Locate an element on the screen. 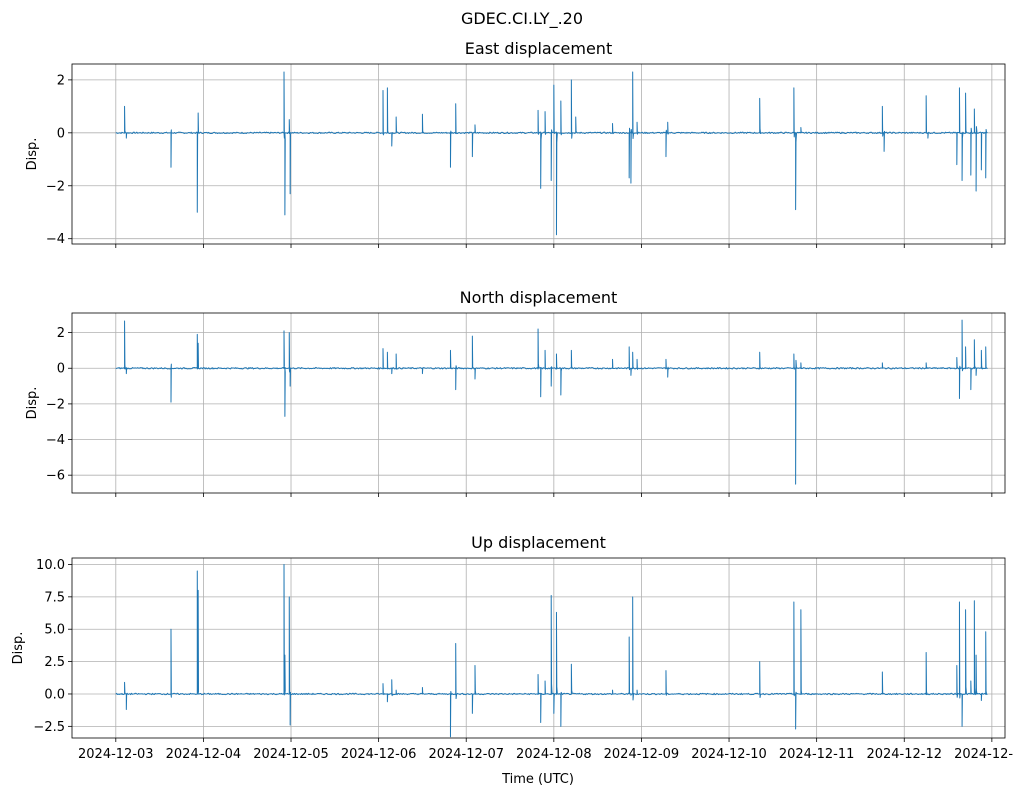 This screenshot has height=795, width=1013. panel-title: Up displacement is located at coordinates (538, 542).